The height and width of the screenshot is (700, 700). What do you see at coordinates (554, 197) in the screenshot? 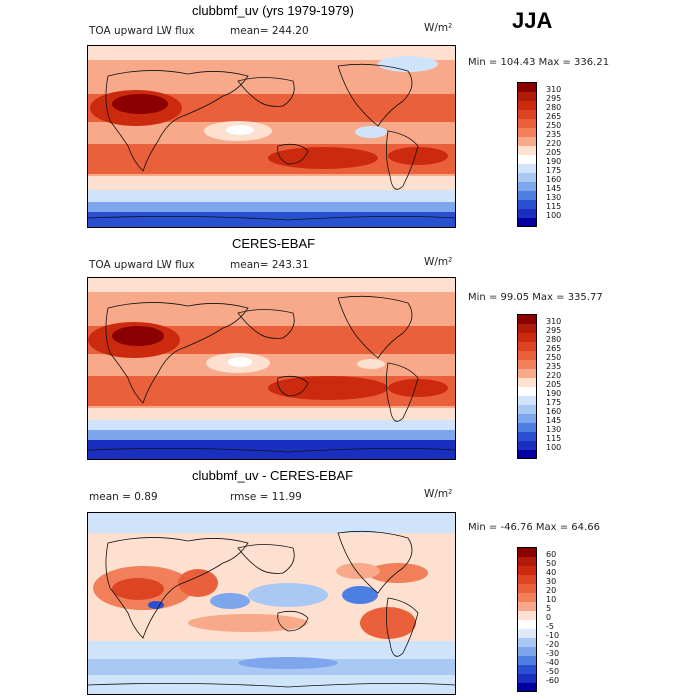
I see `panel1-colorbar-label: 130` at bounding box center [554, 197].